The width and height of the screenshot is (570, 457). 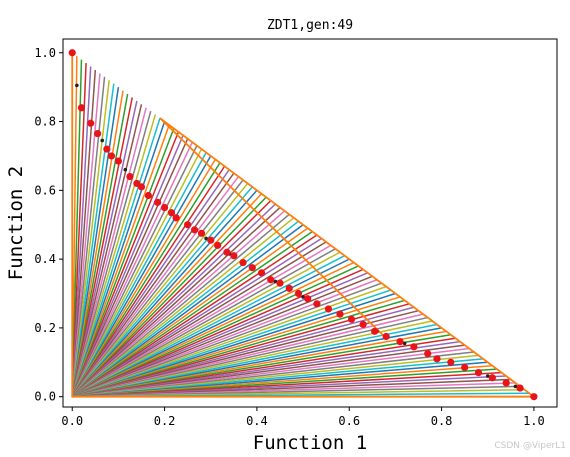 What do you see at coordinates (48, 225) in the screenshot?
I see `y-axis: 0.0 0.2 0.4 0.6 0.8 1.0` at bounding box center [48, 225].